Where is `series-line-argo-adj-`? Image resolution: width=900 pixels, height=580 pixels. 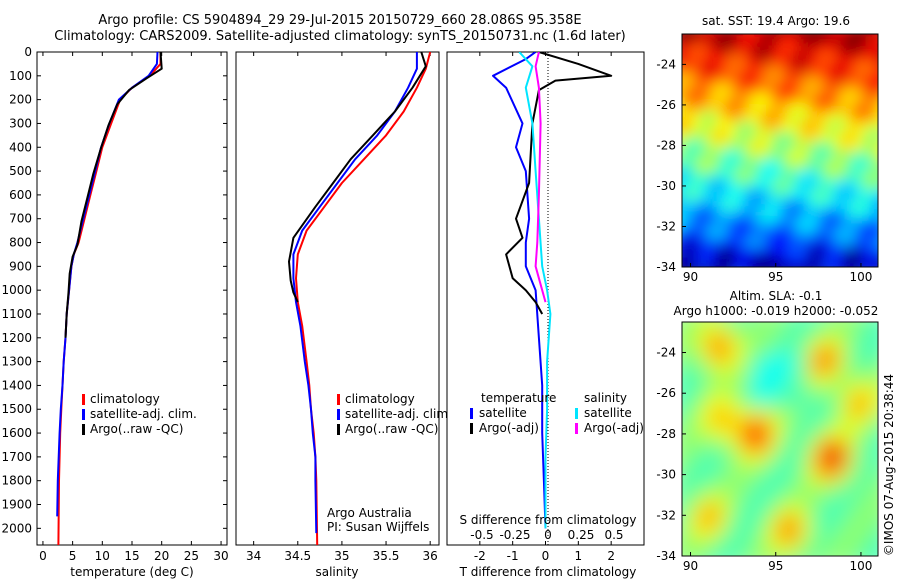
series-line-argo-adj- is located at coordinates (540, 177).